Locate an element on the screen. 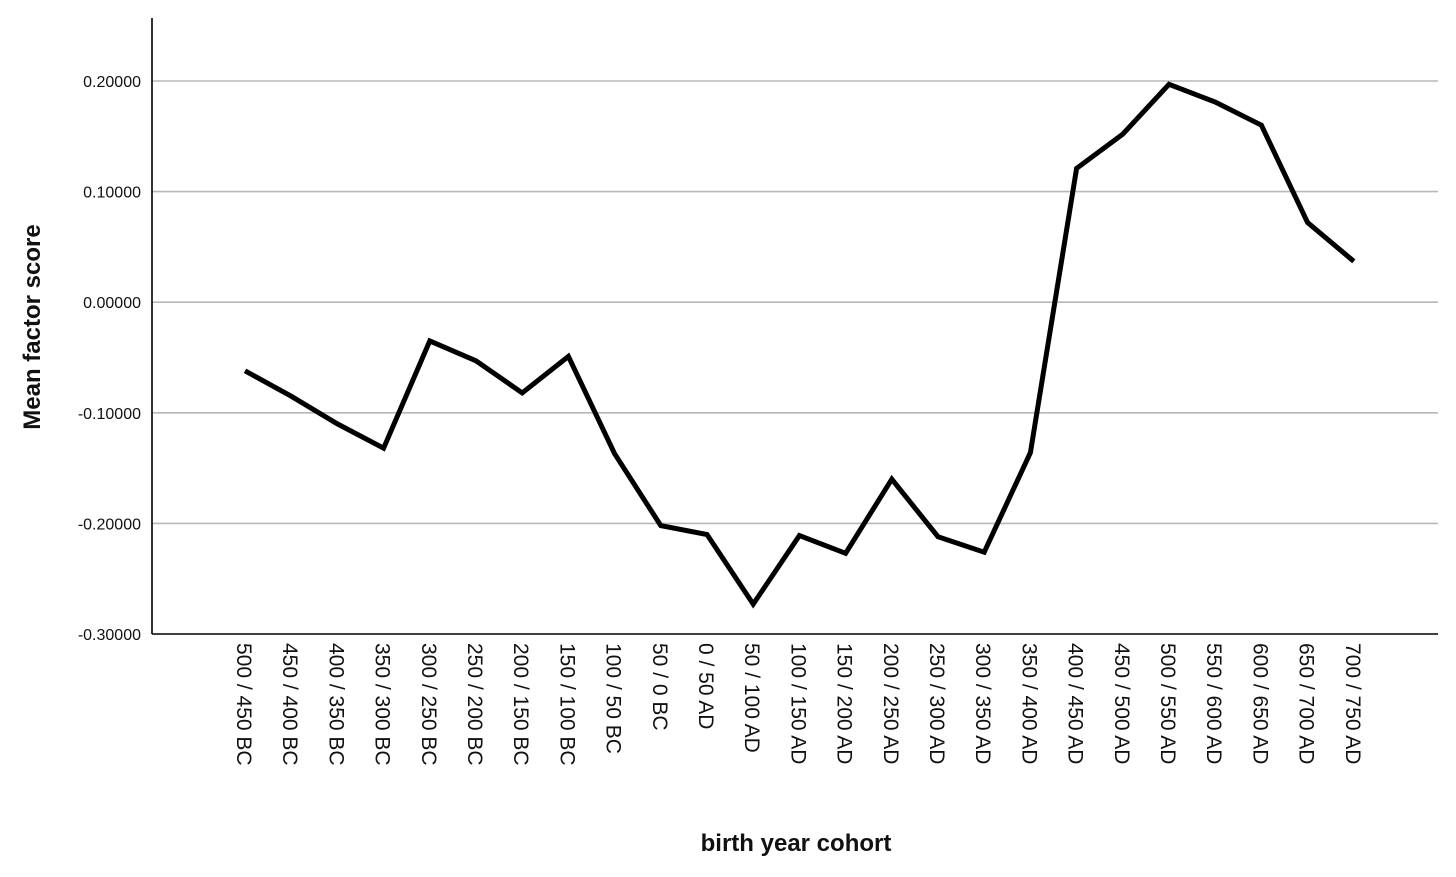 The width and height of the screenshot is (1456, 877). x-tick-label: 400 / 450 AD is located at coordinates (1075, 703).